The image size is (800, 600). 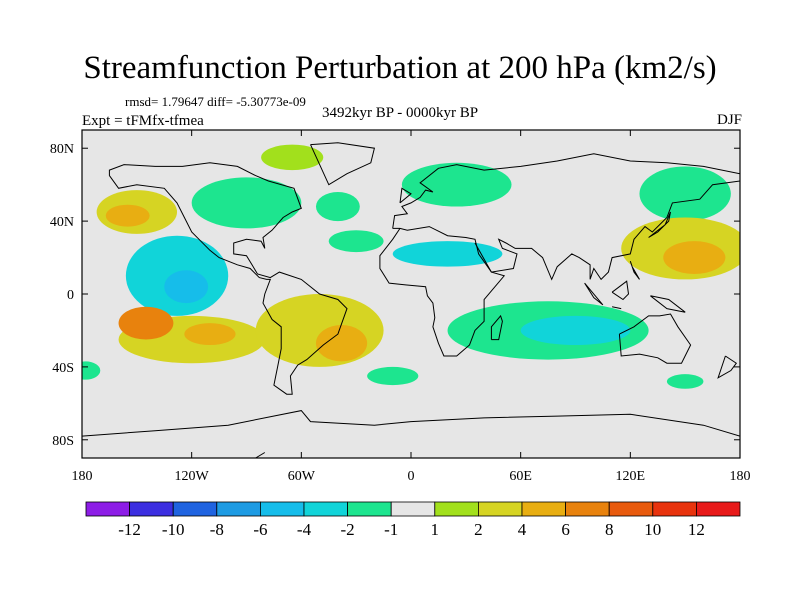 I want to click on colorbar-label-1: -10, so click(x=173, y=529).